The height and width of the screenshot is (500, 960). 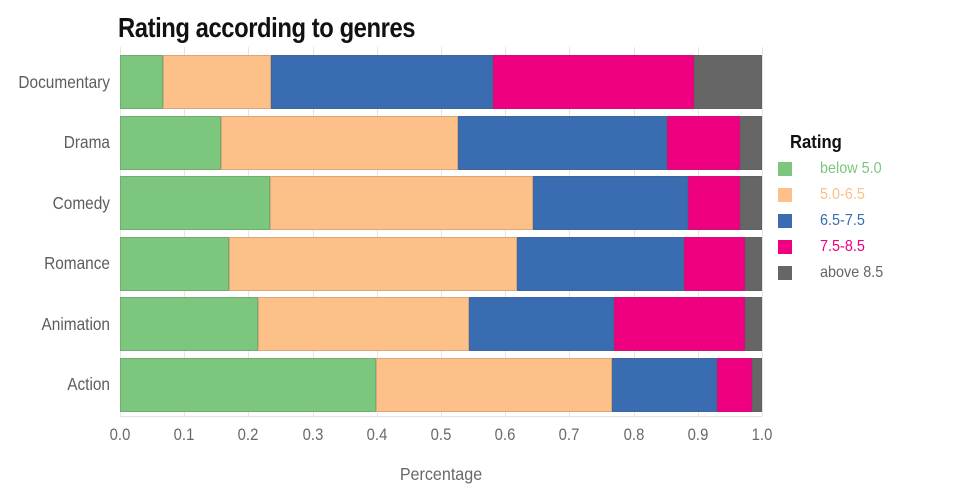 What do you see at coordinates (312, 435) in the screenshot?
I see `x-tick-label: 0.3` at bounding box center [312, 435].